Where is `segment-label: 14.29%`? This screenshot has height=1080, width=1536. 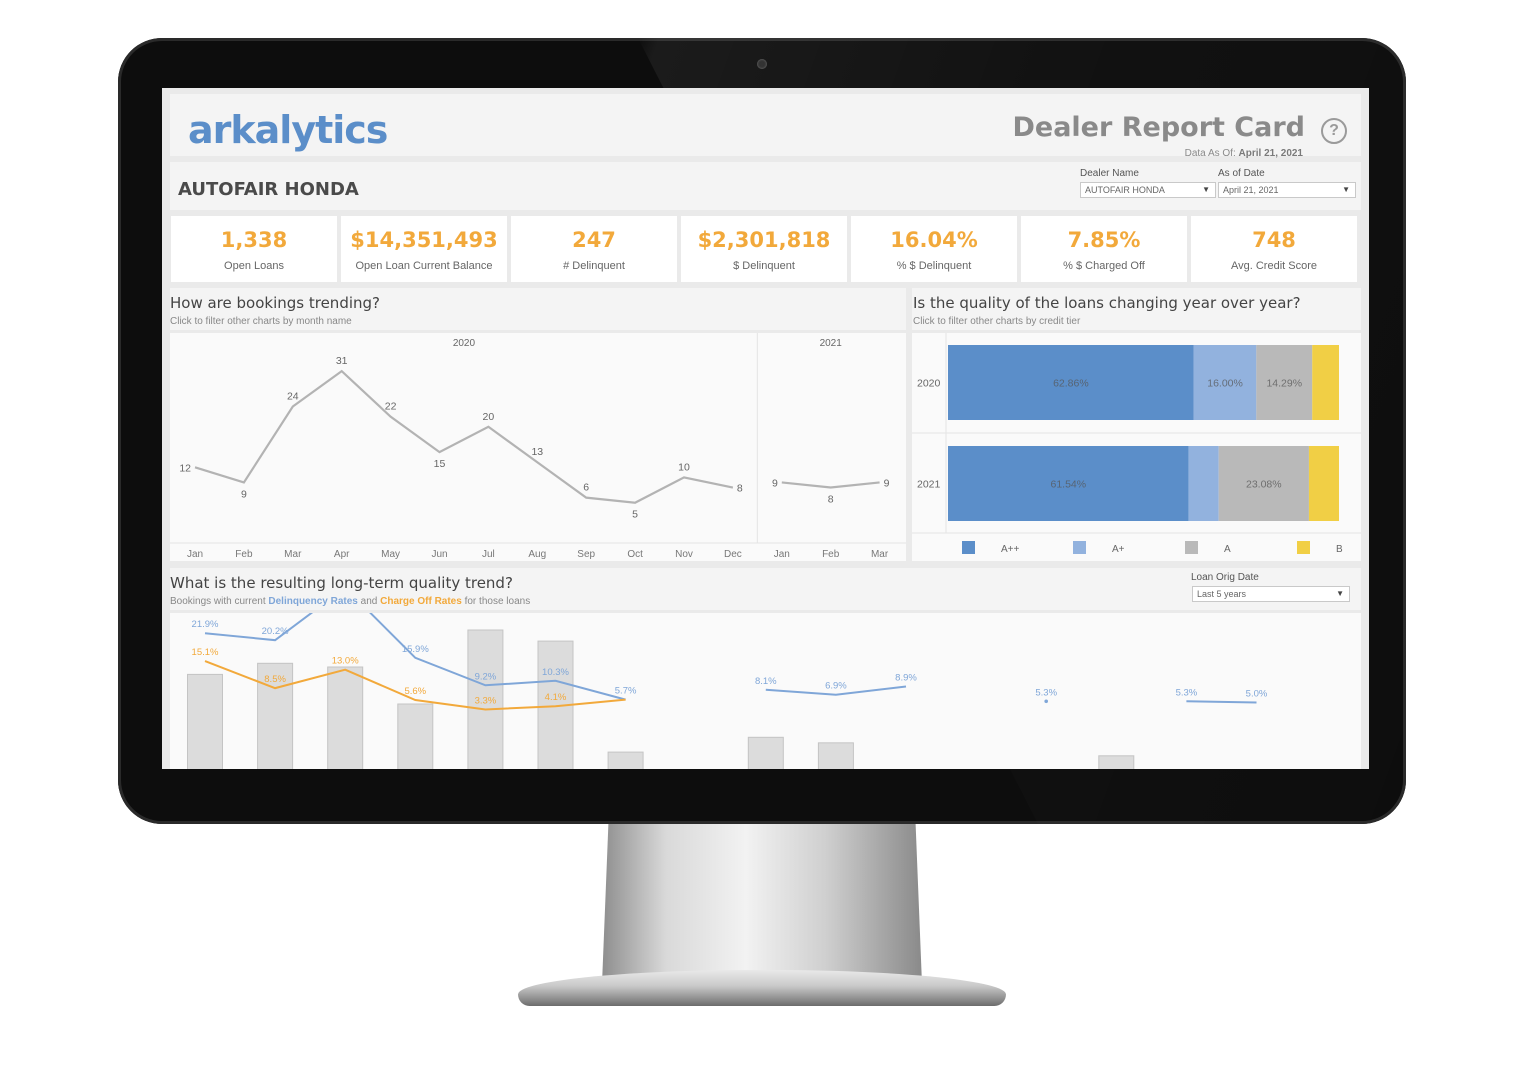 segment-label: 14.29% is located at coordinates (1284, 384).